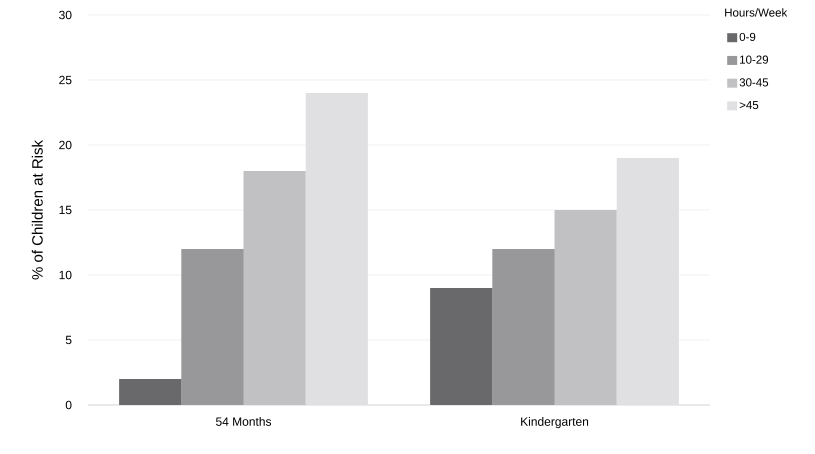 This screenshot has width=815, height=454. Describe the element at coordinates (756, 12) in the screenshot. I see `legend-title: Hours/Week` at that location.